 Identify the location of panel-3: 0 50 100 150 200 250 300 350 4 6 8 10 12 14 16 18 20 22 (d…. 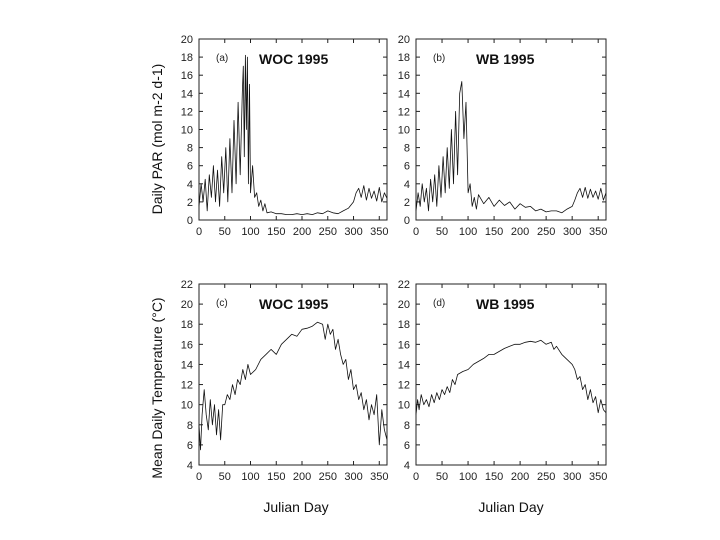
(503, 381).